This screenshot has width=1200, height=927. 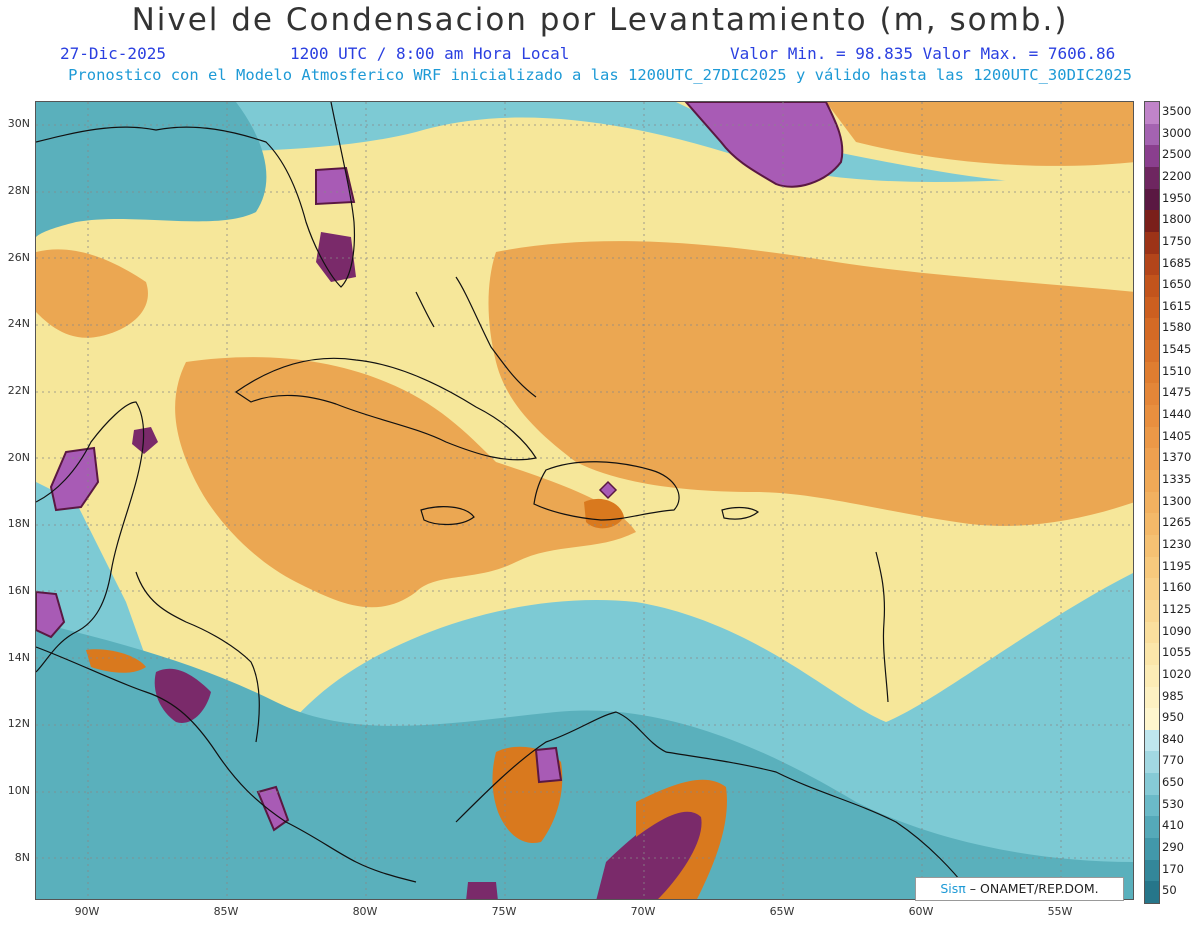 I want to click on lcl-patch-south-small, so click(x=482, y=890).